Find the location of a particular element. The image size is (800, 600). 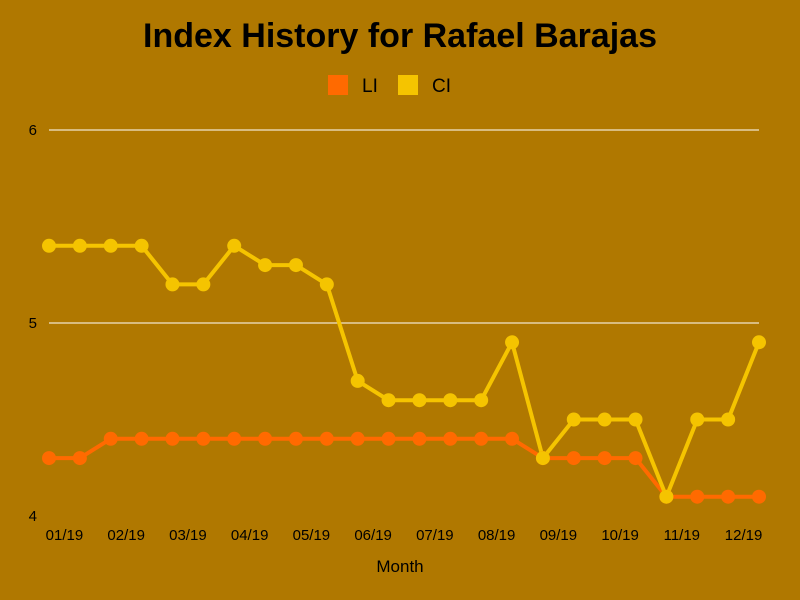

y-tick-label: 4 is located at coordinates (33, 516).